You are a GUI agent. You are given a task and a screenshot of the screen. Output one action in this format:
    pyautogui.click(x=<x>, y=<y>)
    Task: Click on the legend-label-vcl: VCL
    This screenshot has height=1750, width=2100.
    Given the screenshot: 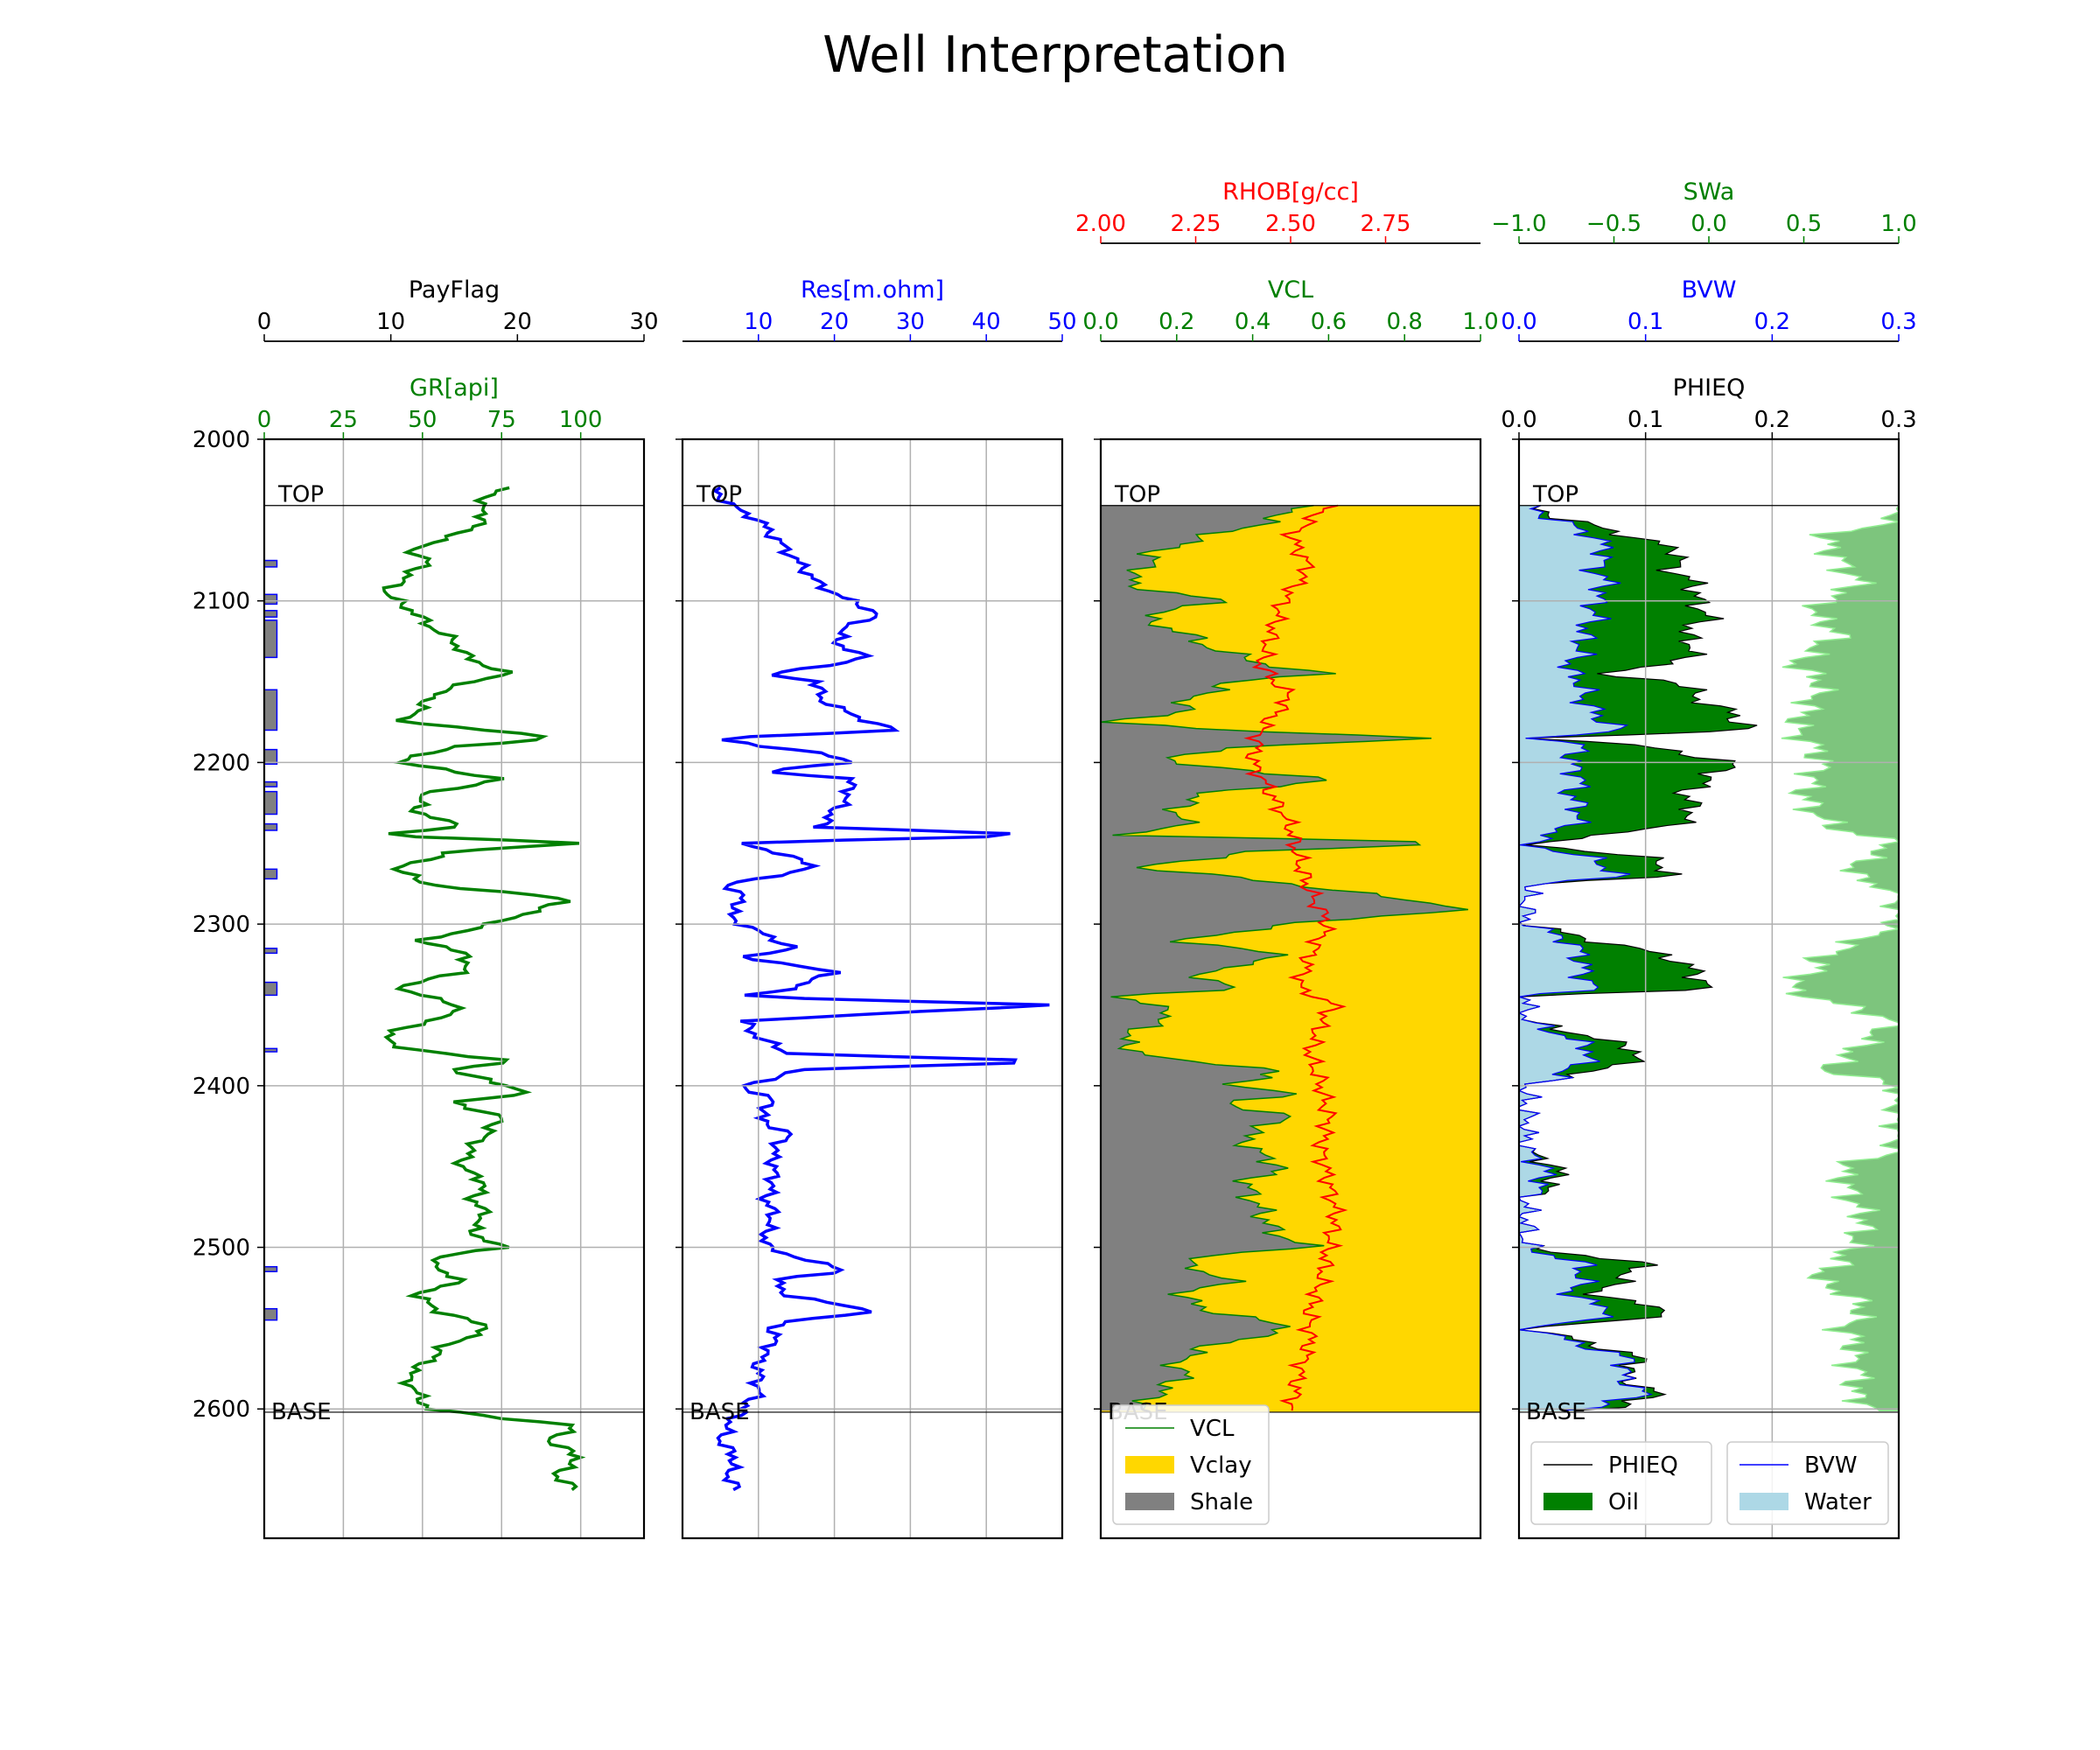 What is the action you would take?
    pyautogui.click(x=1212, y=1429)
    